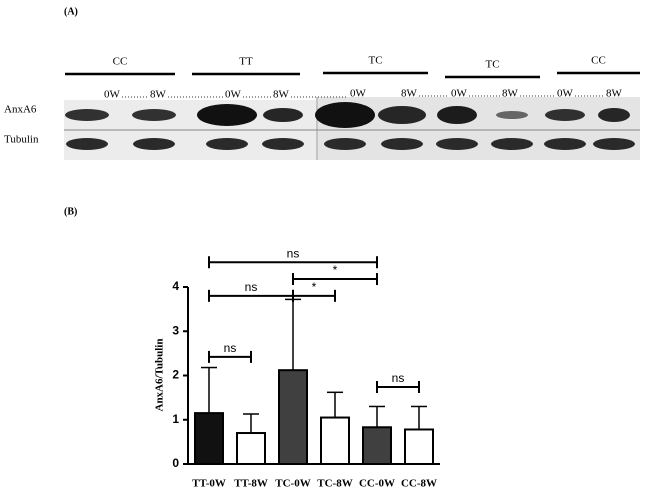  What do you see at coordinates (251, 484) in the screenshot?
I see `x-tick-label: TT-8W` at bounding box center [251, 484].